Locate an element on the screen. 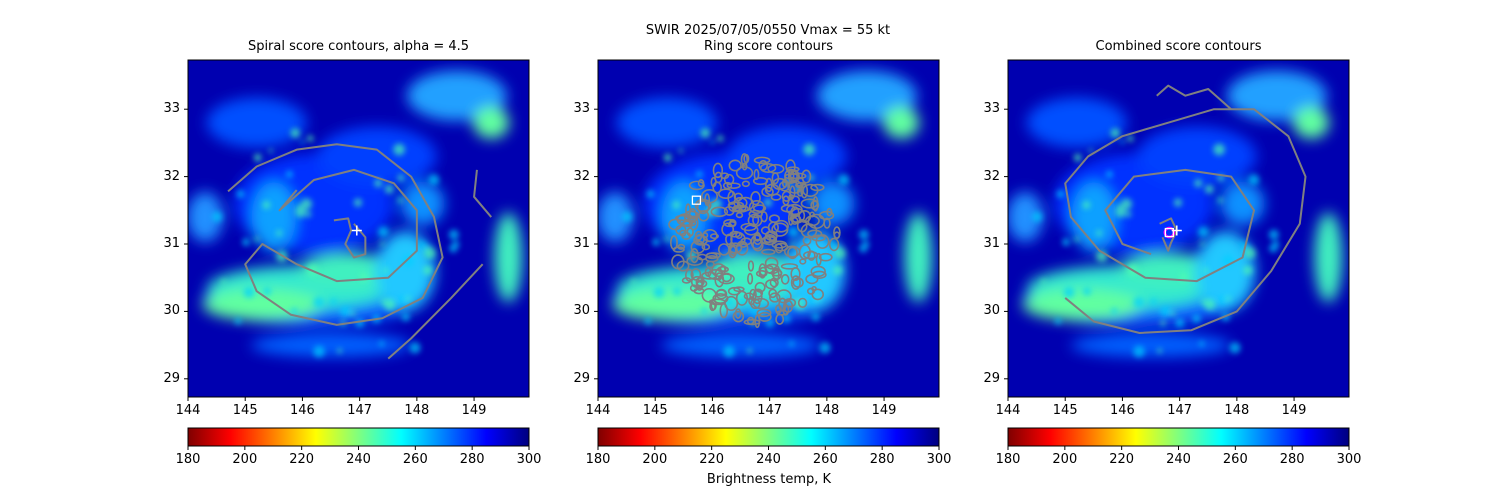 The width and height of the screenshot is (1500, 500). panel-title: Ring score contours is located at coordinates (768, 46).